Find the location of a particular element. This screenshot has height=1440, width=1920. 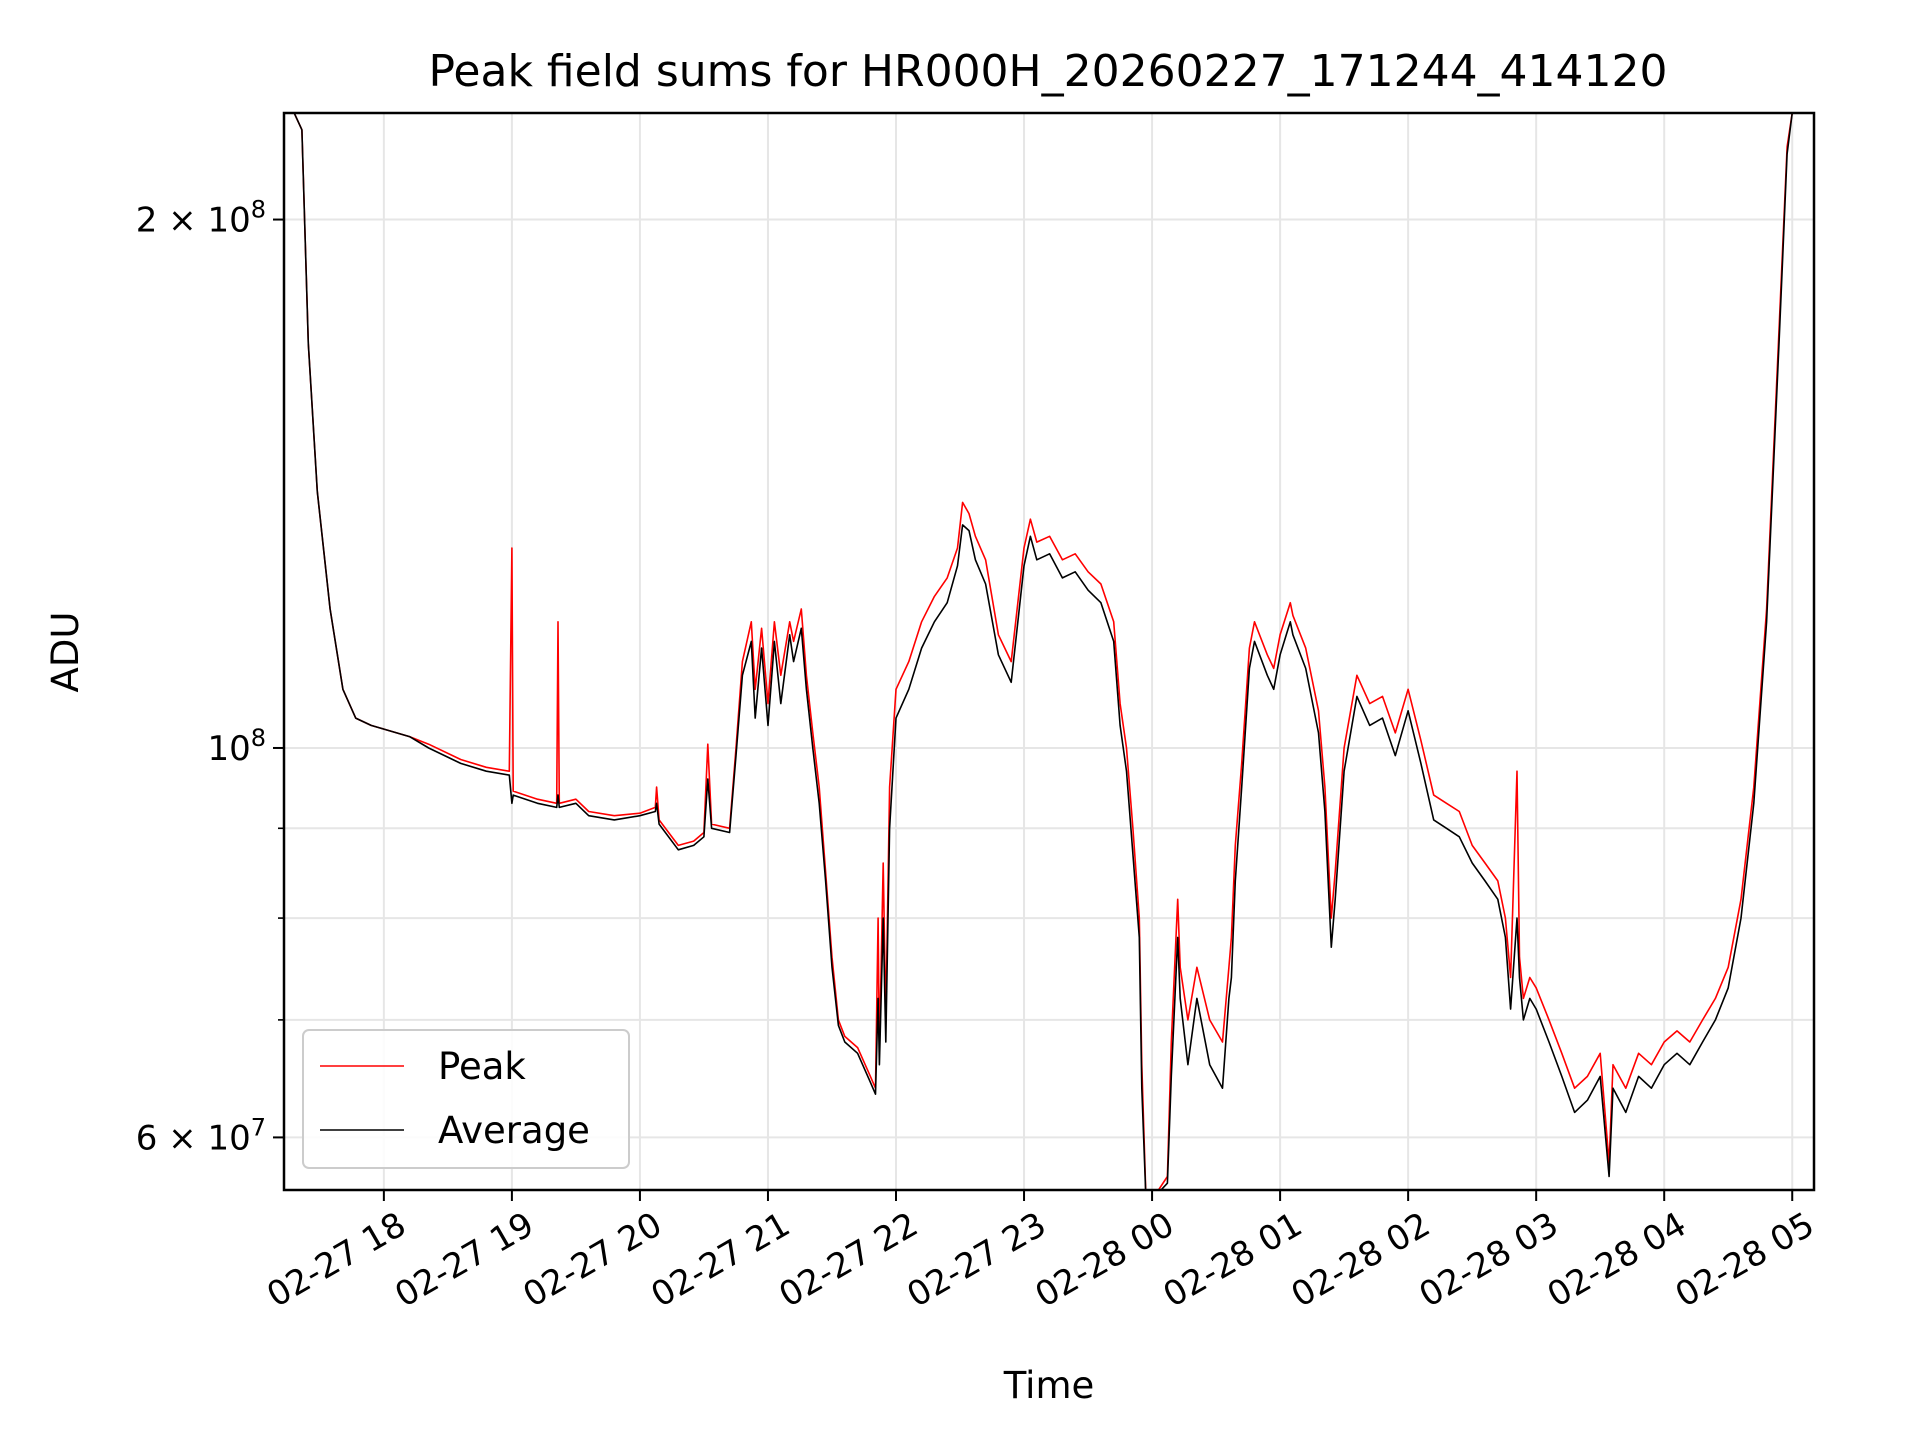

y-tick-label: 2 × 108 is located at coordinates (201, 218).